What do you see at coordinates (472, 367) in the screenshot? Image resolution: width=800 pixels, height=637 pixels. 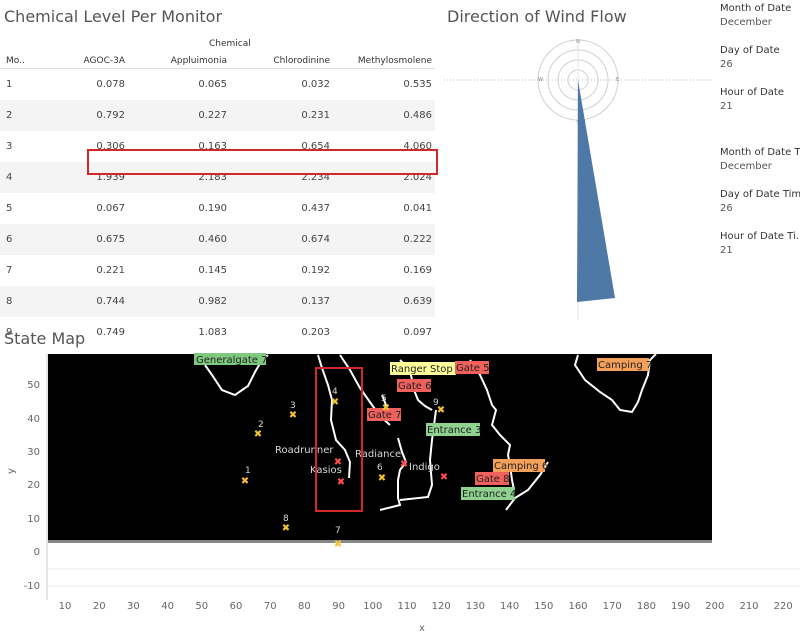 I see `place-gate5-bg` at bounding box center [472, 367].